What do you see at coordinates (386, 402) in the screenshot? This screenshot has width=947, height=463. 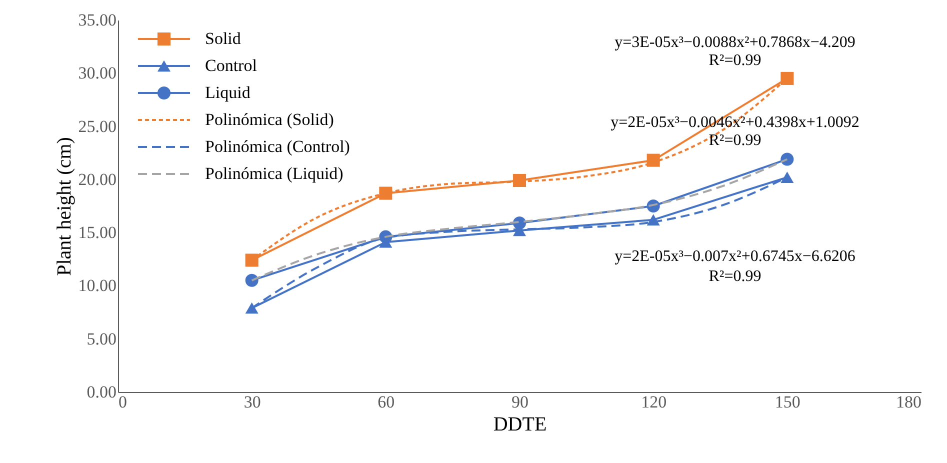 I see `x-tick-label: 60` at bounding box center [386, 402].